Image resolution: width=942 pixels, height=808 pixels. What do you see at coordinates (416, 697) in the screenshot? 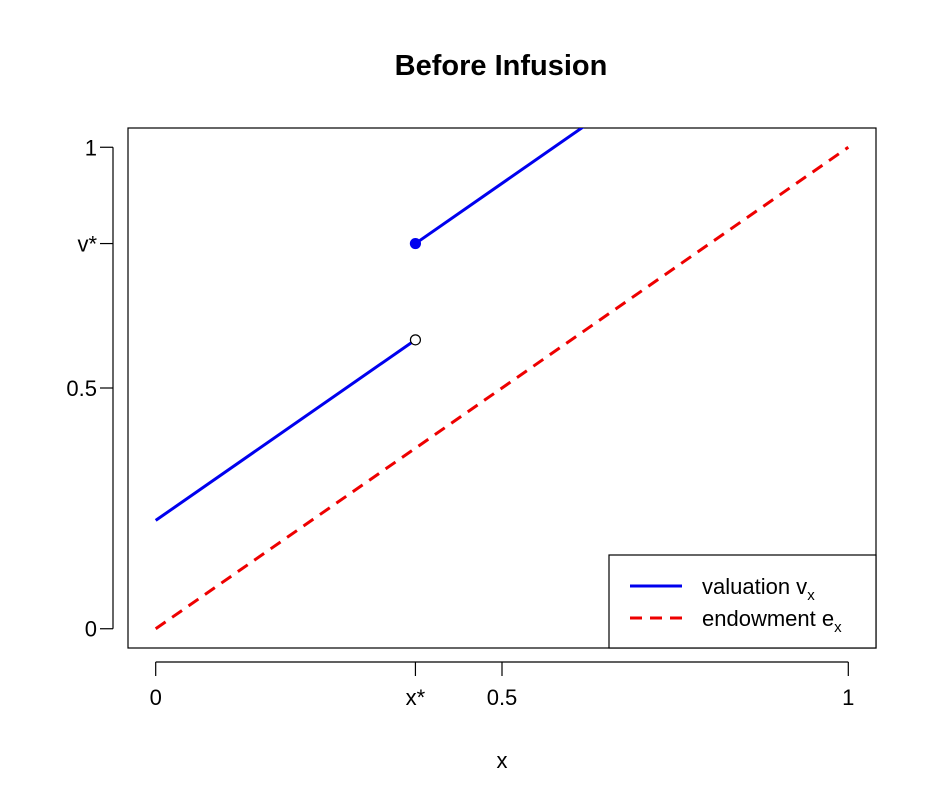
I see `x-tick-label: x*` at bounding box center [416, 697].